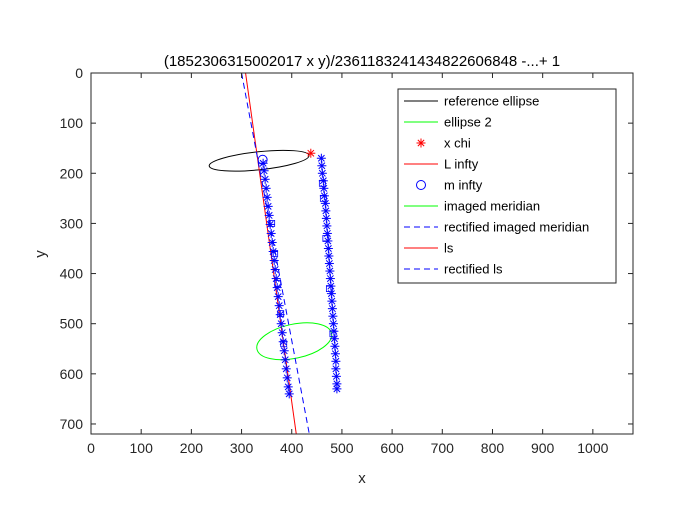 The image size is (700, 525). What do you see at coordinates (91, 448) in the screenshot?
I see `x-tick-label: 0` at bounding box center [91, 448].